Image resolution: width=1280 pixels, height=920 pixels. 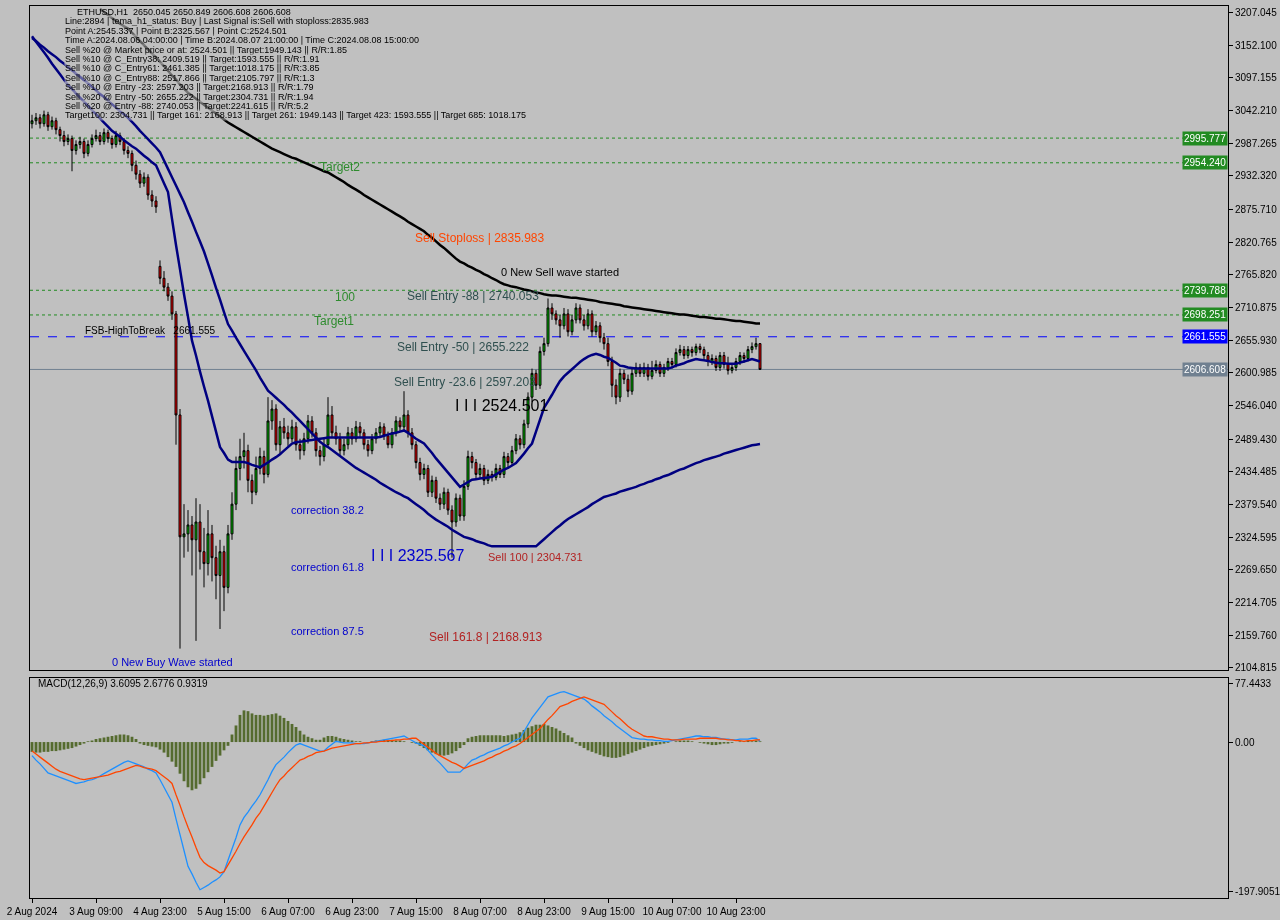 What do you see at coordinates (1205, 369) in the screenshot?
I see `ref-line-label: 2606.608` at bounding box center [1205, 369].